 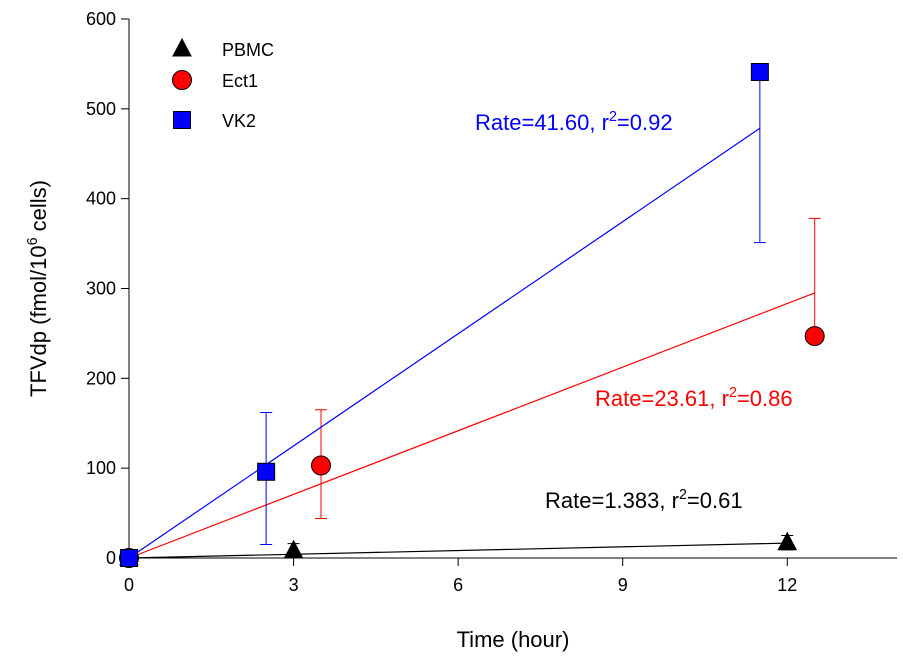 I want to click on legend-label: VK2, so click(x=239, y=121).